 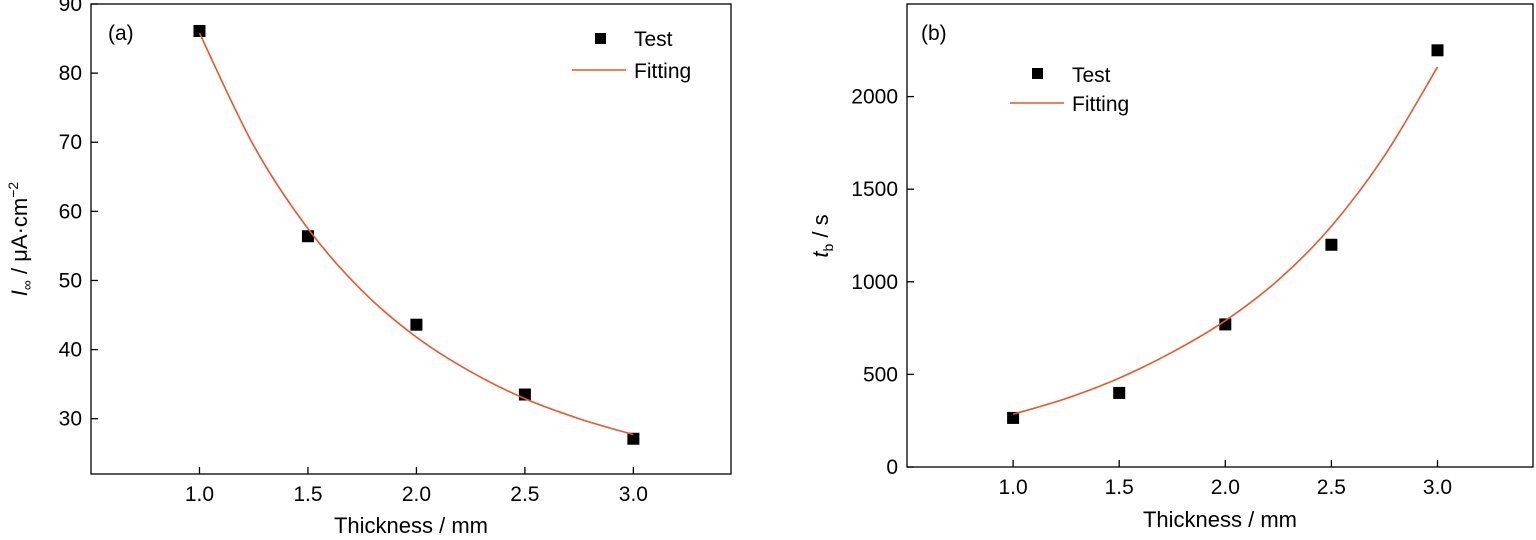 I want to click on y-tick-label: 80, so click(x=70, y=73).